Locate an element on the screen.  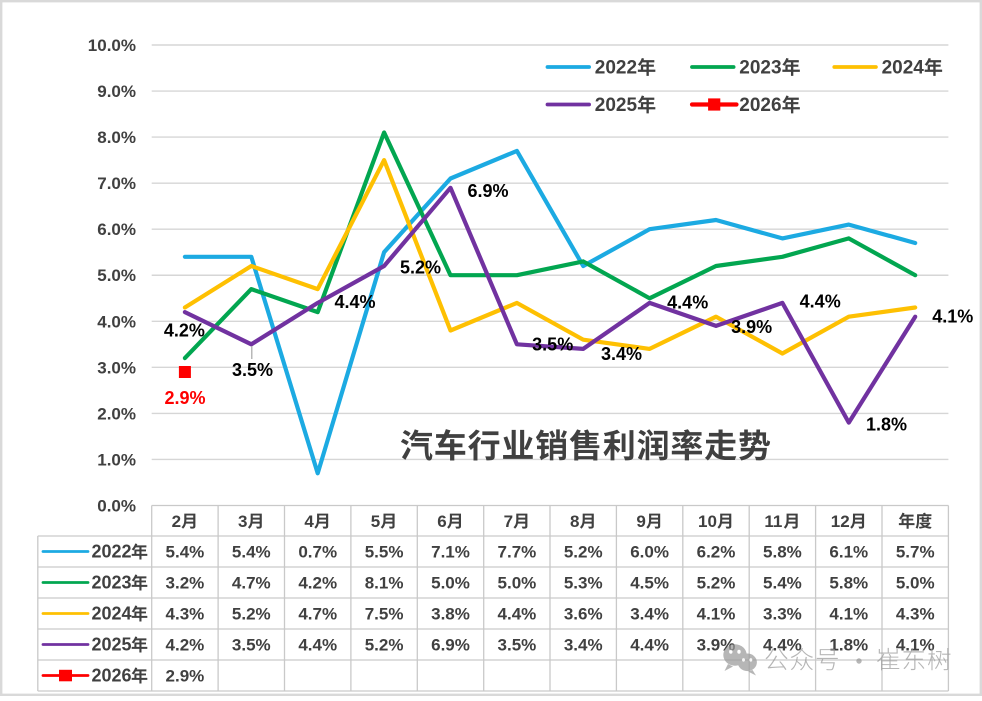
svg-text: 4.0% is located at coordinates (116, 321).